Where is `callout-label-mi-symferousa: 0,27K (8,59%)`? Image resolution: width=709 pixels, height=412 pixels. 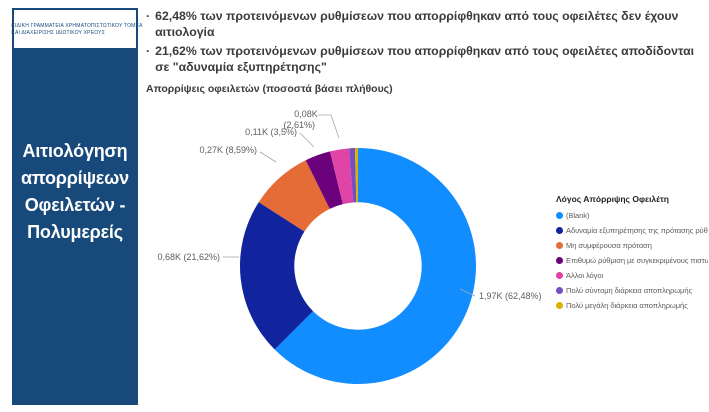 callout-label-mi-symferousa: 0,27K (8,59%) is located at coordinates (228, 150).